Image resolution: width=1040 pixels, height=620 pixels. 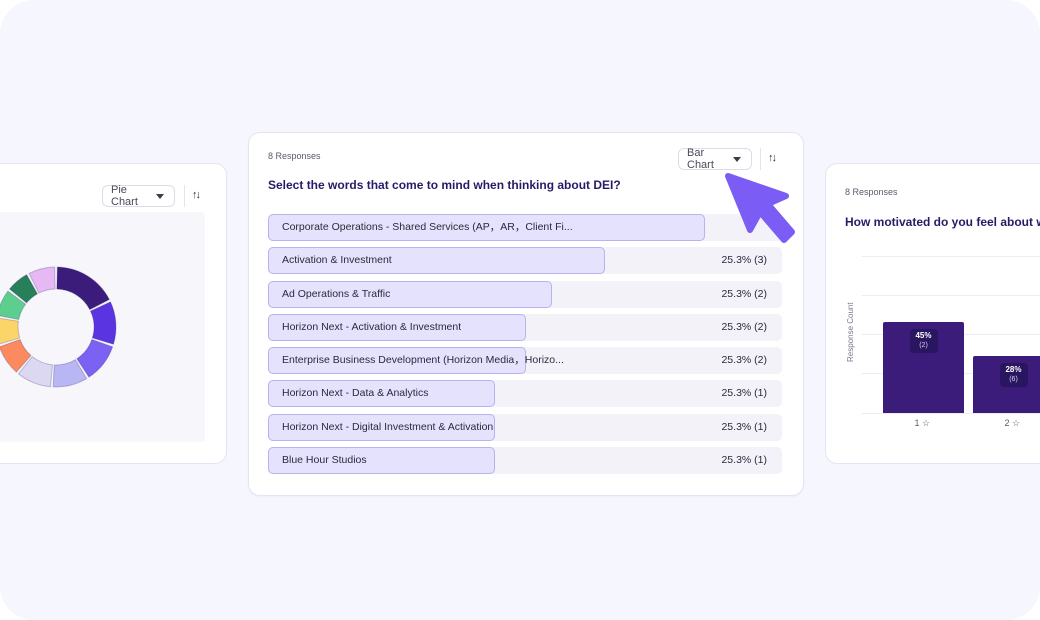 What do you see at coordinates (525, 461) in the screenshot?
I see `answer-row: Blue Hour Studios 25.3% (1)` at bounding box center [525, 461].